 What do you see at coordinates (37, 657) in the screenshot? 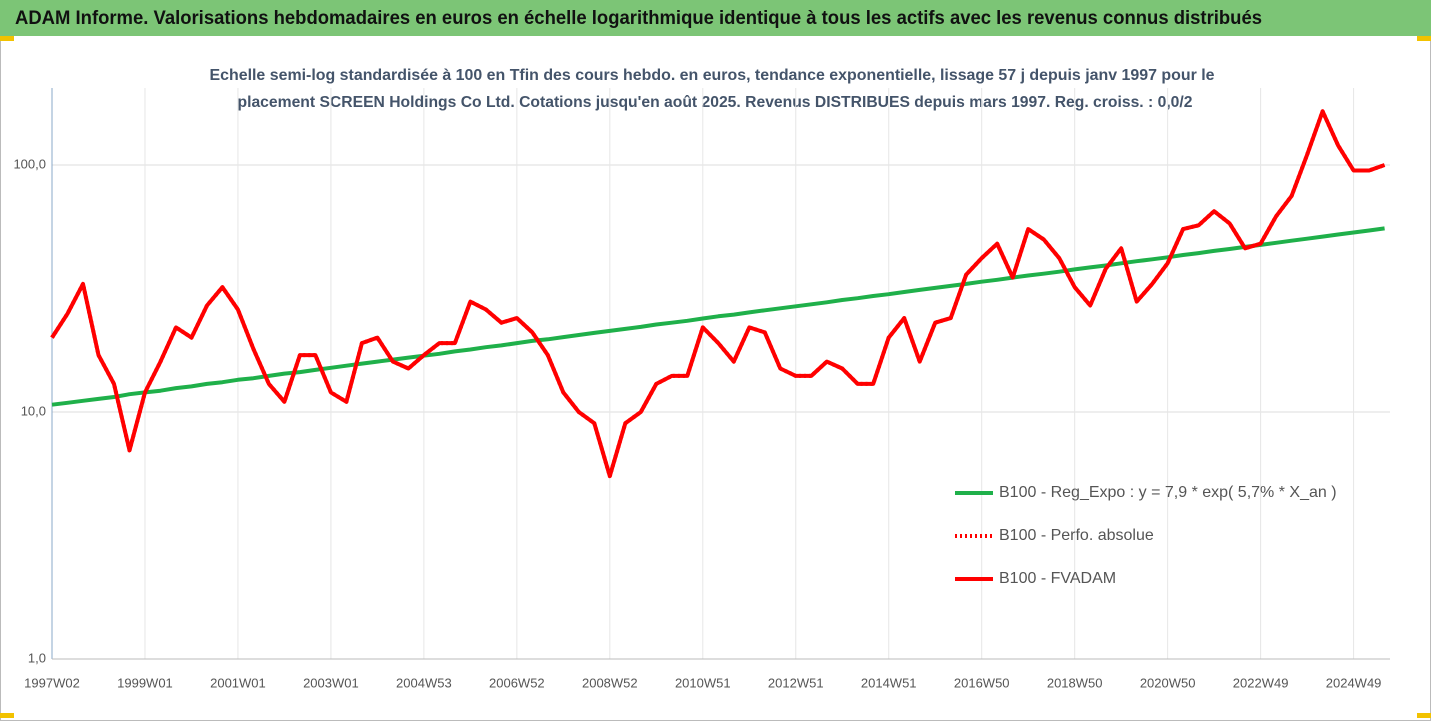
I see `y-tick-label: 1,0` at bounding box center [37, 657].